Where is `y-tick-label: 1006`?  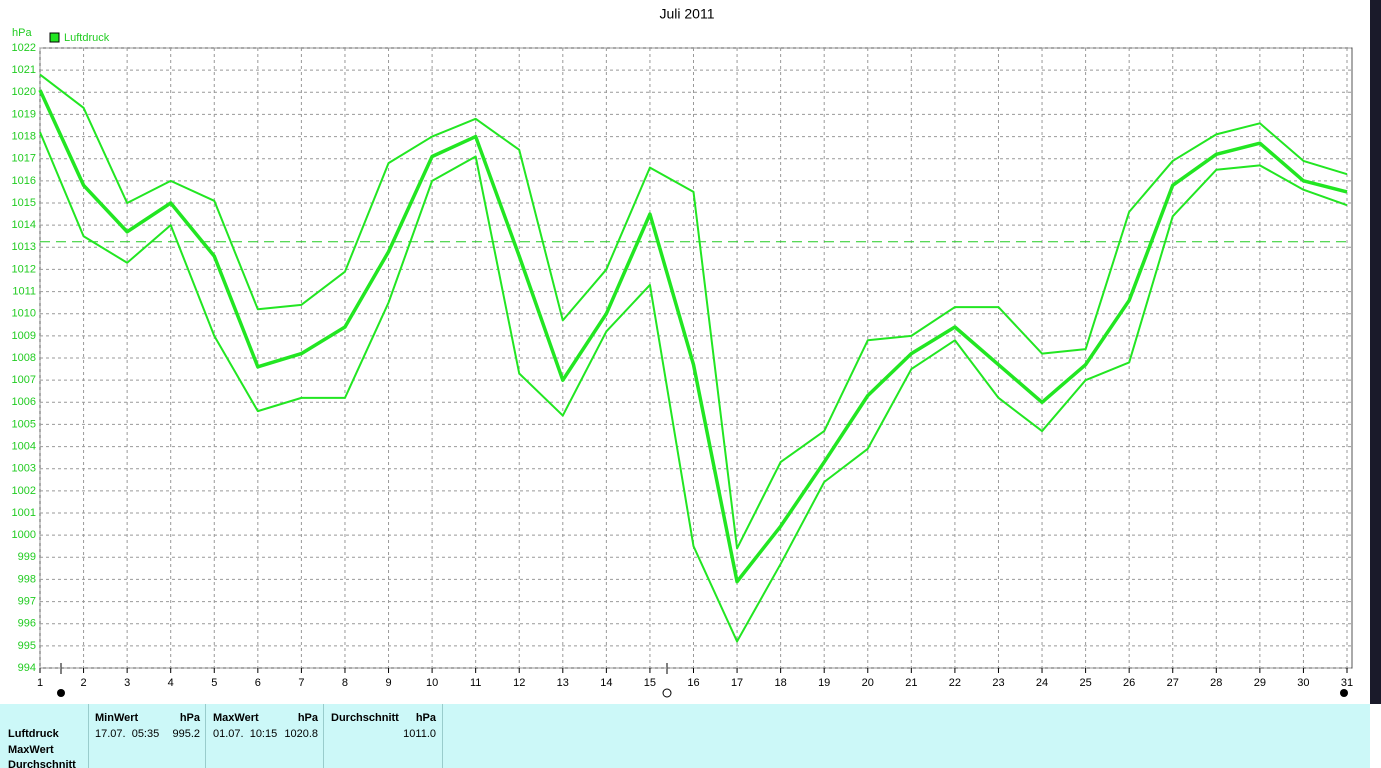 y-tick-label: 1006 is located at coordinates (24, 402).